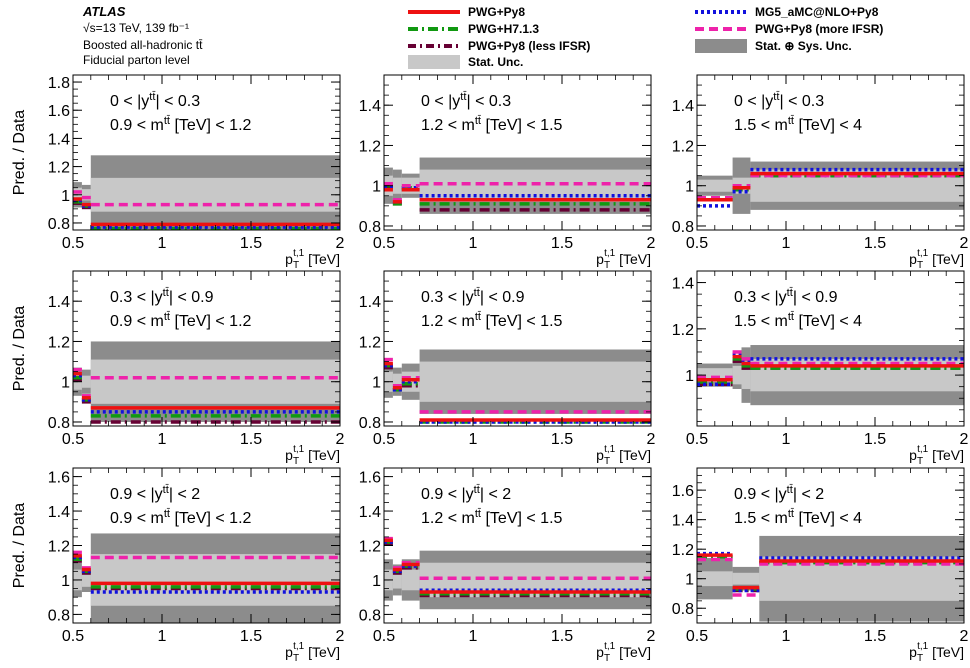  Describe the element at coordinates (59, 83) in the screenshot. I see `y-tick-label: 1.8` at that location.